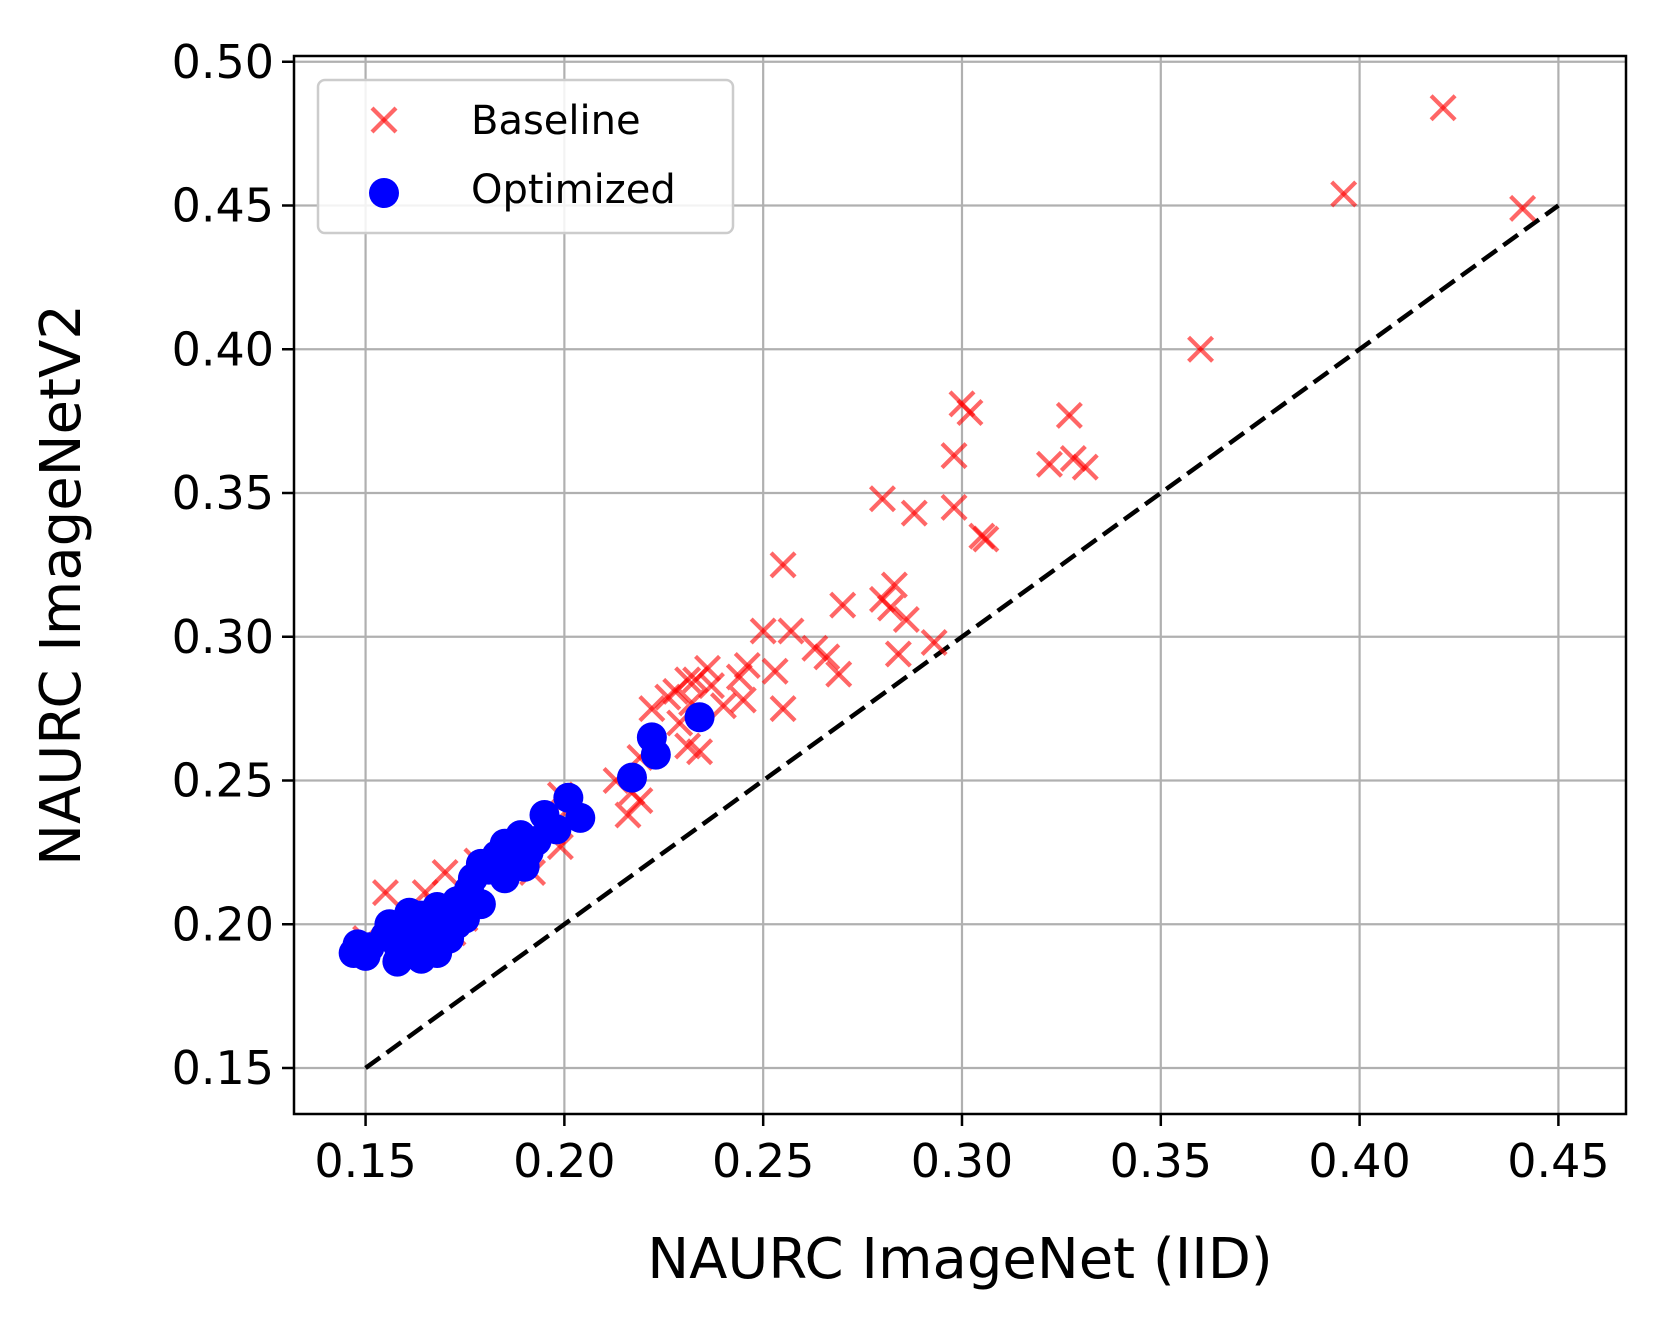 This screenshot has width=1659, height=1323. What do you see at coordinates (564, 1161) in the screenshot?
I see `x-tick-label: 0.20` at bounding box center [564, 1161].